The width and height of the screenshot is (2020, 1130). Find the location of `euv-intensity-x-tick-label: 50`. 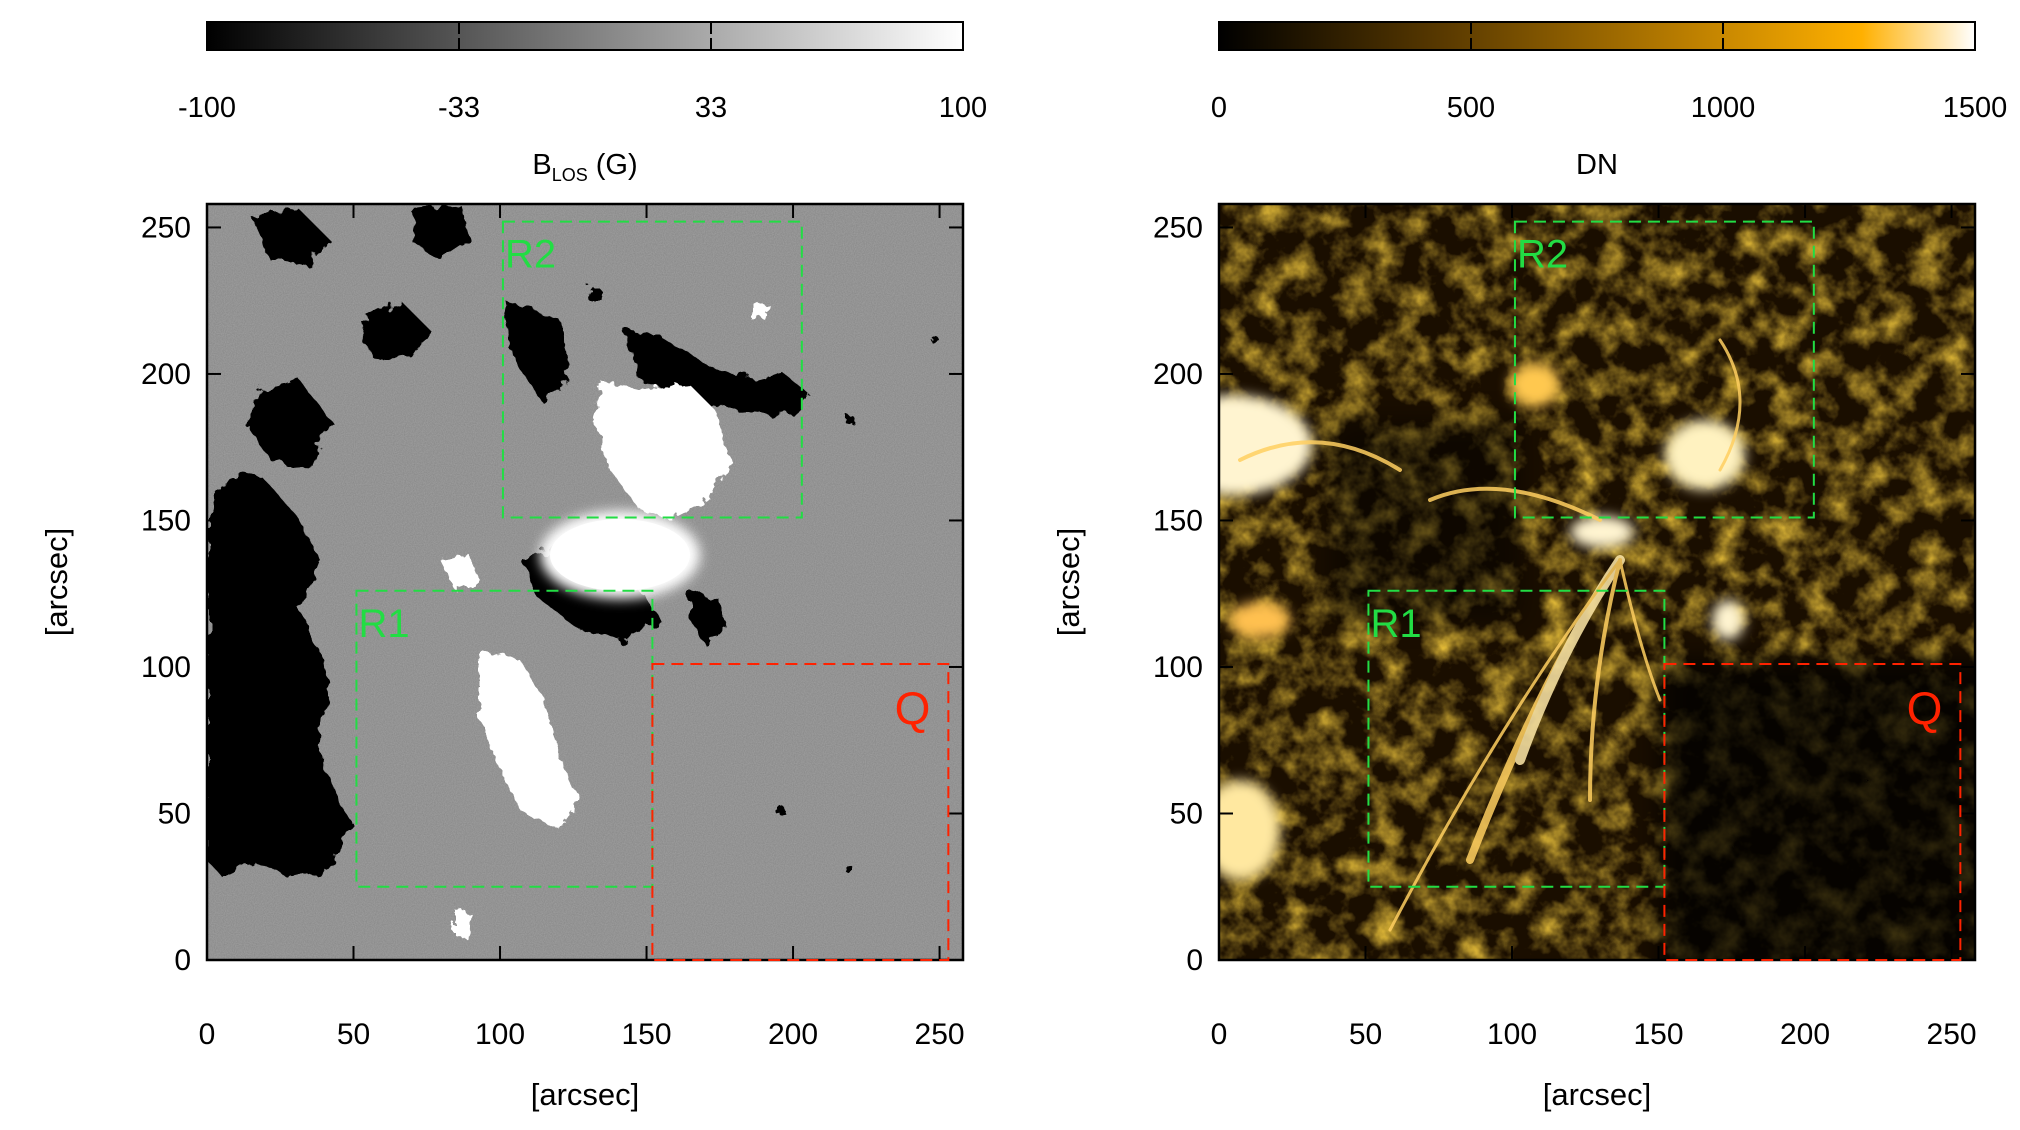

euv-intensity-x-tick-label: 50 is located at coordinates (1365, 1034).